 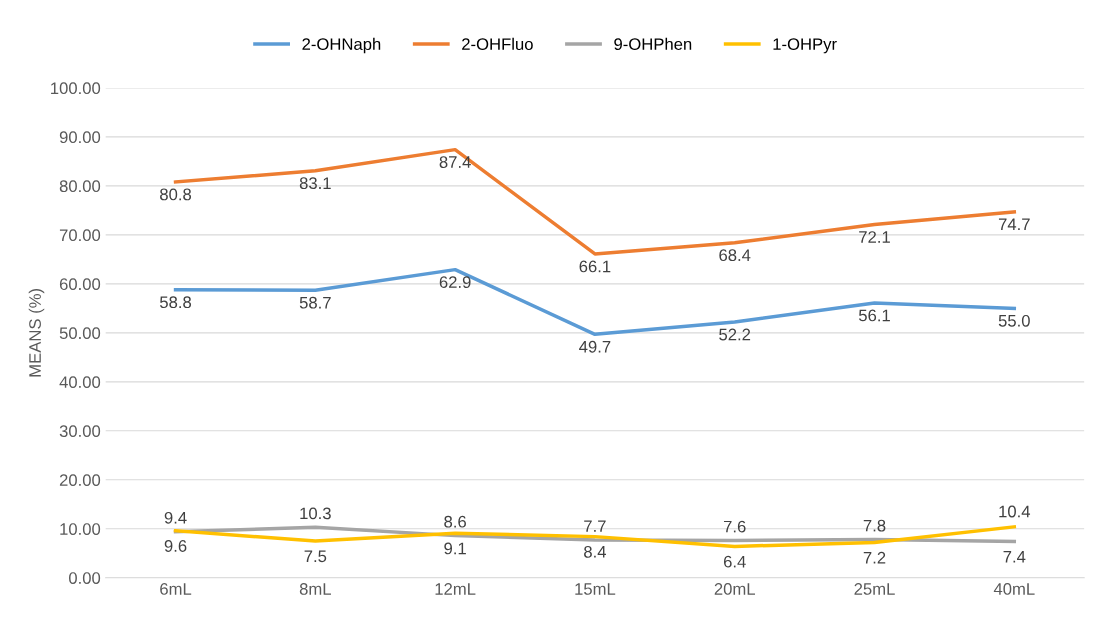 I want to click on data-label: 56.1, so click(x=874, y=315).